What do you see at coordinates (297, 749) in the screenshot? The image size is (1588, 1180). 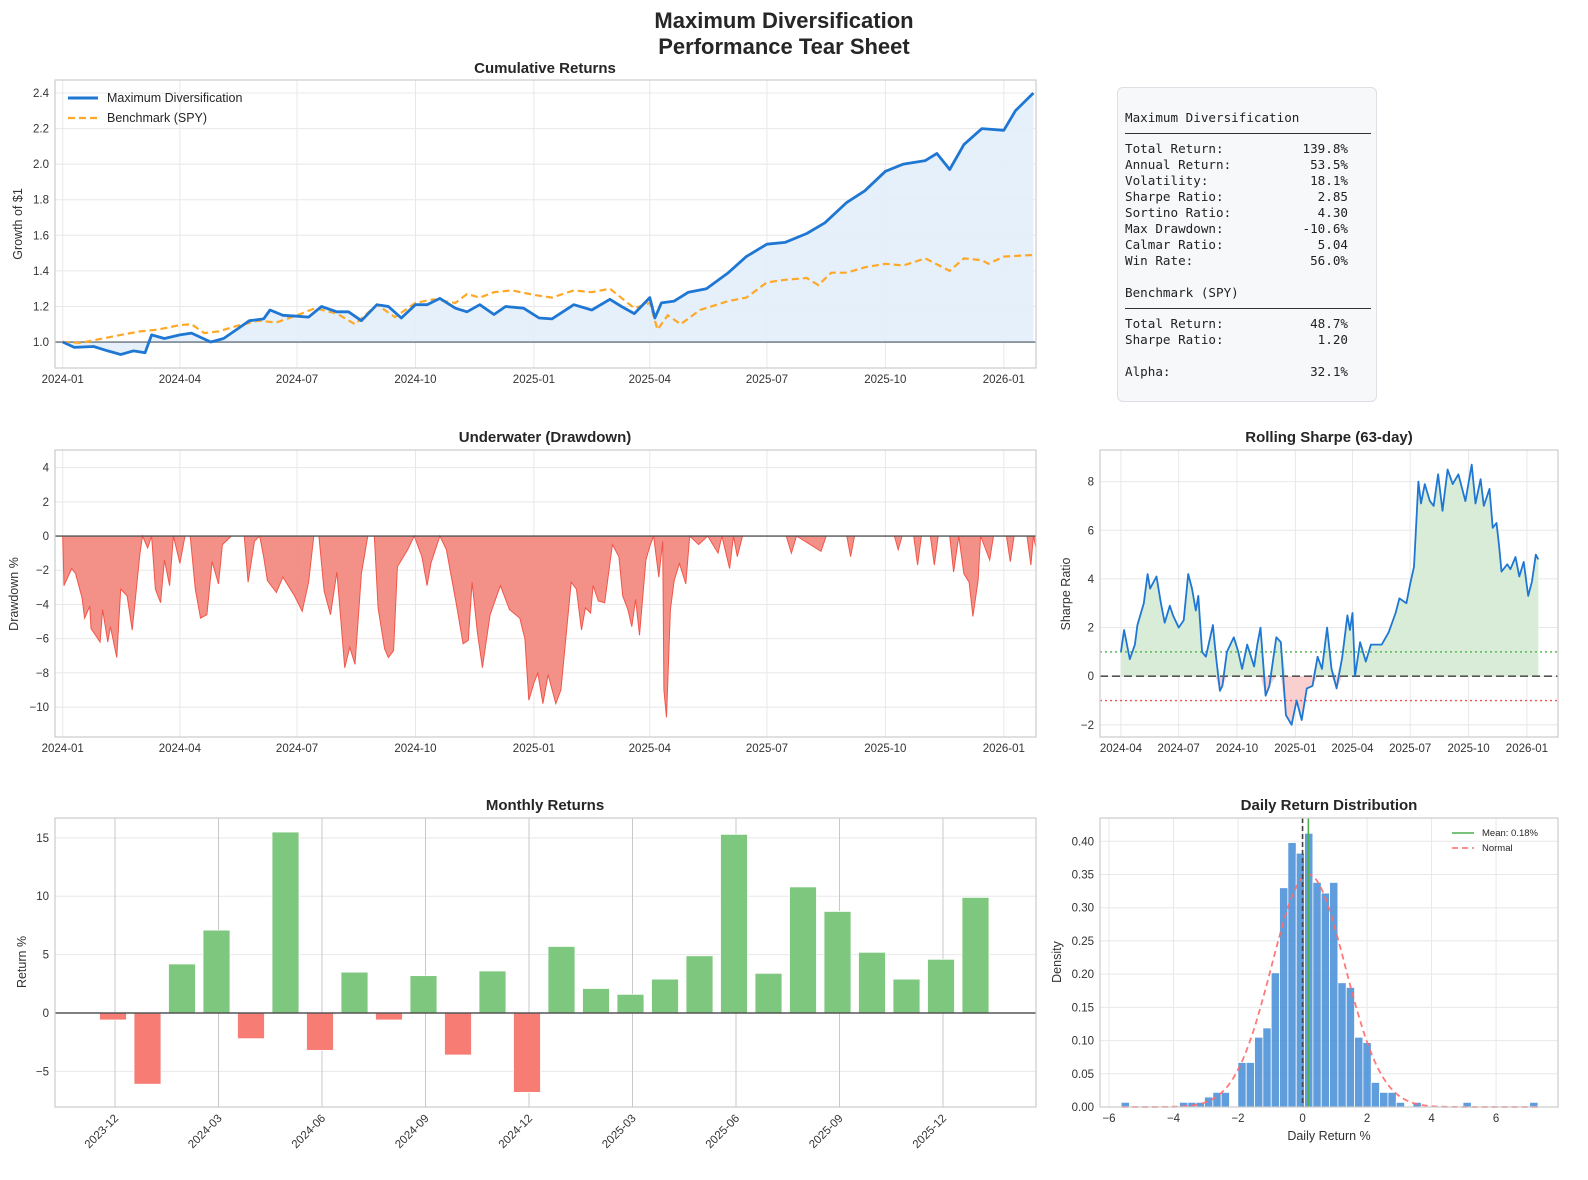 I see `x-tick-label: 2024-07` at bounding box center [297, 749].